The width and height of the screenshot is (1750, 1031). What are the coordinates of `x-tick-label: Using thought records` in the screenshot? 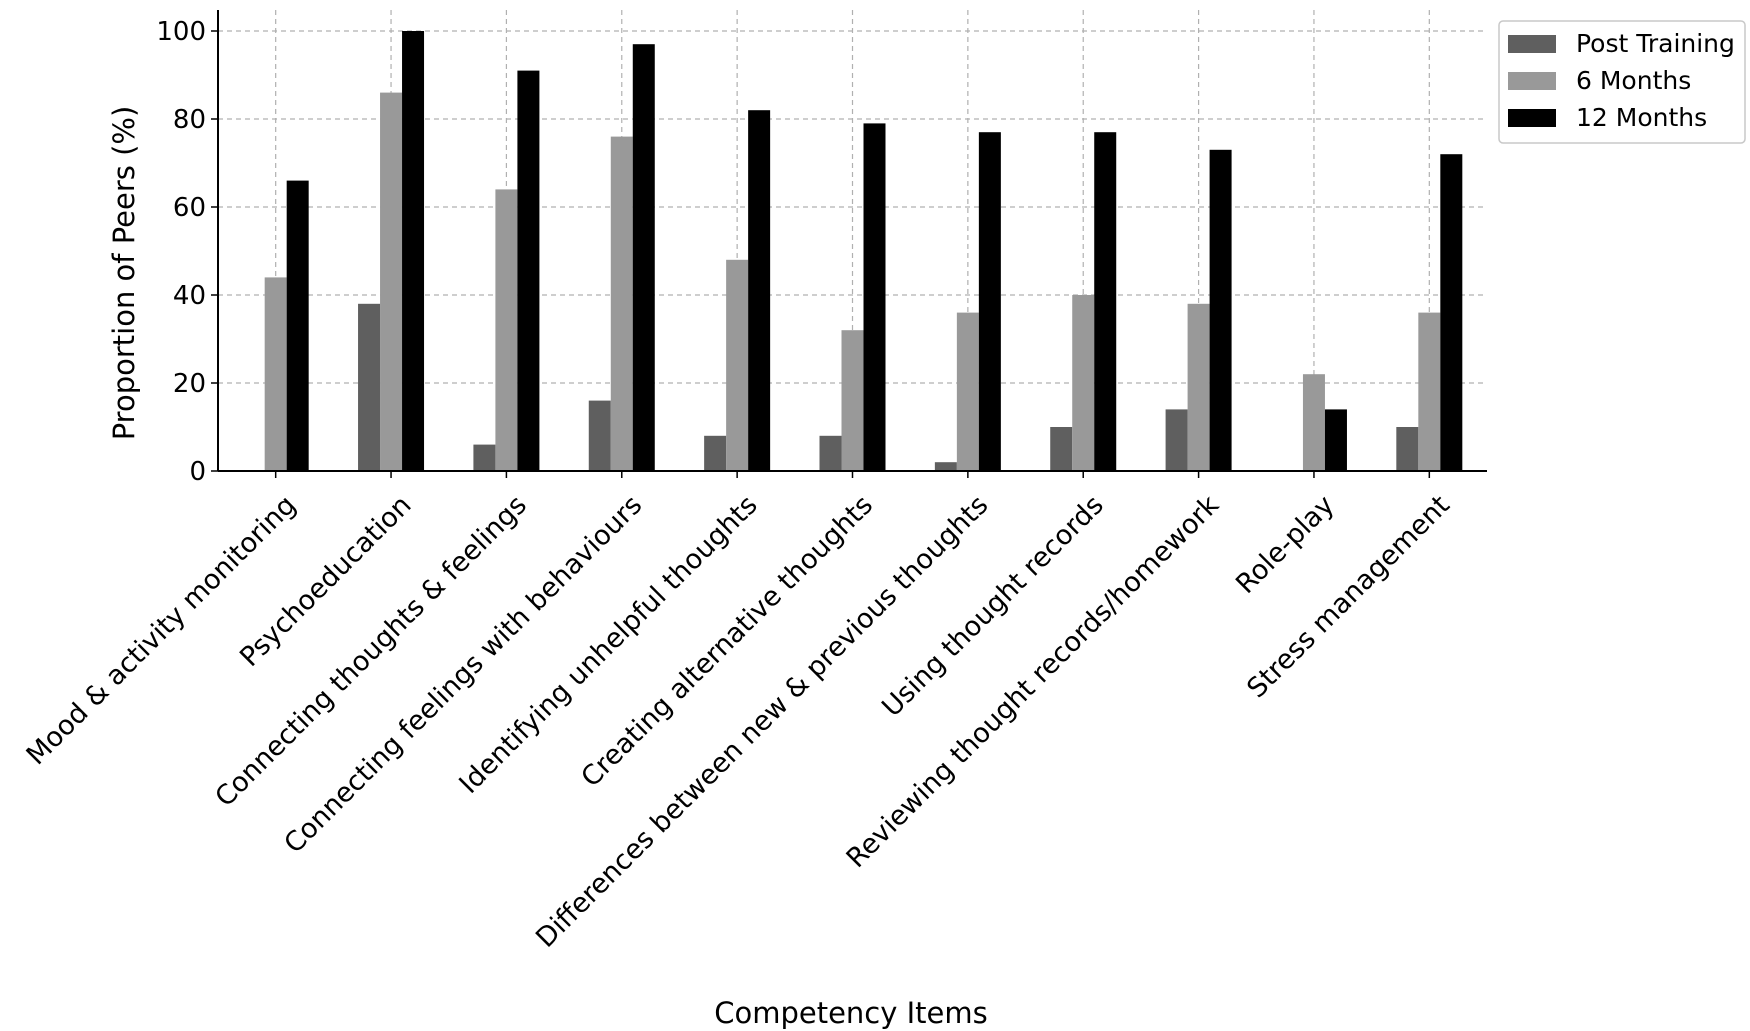 It's located at (993, 607).